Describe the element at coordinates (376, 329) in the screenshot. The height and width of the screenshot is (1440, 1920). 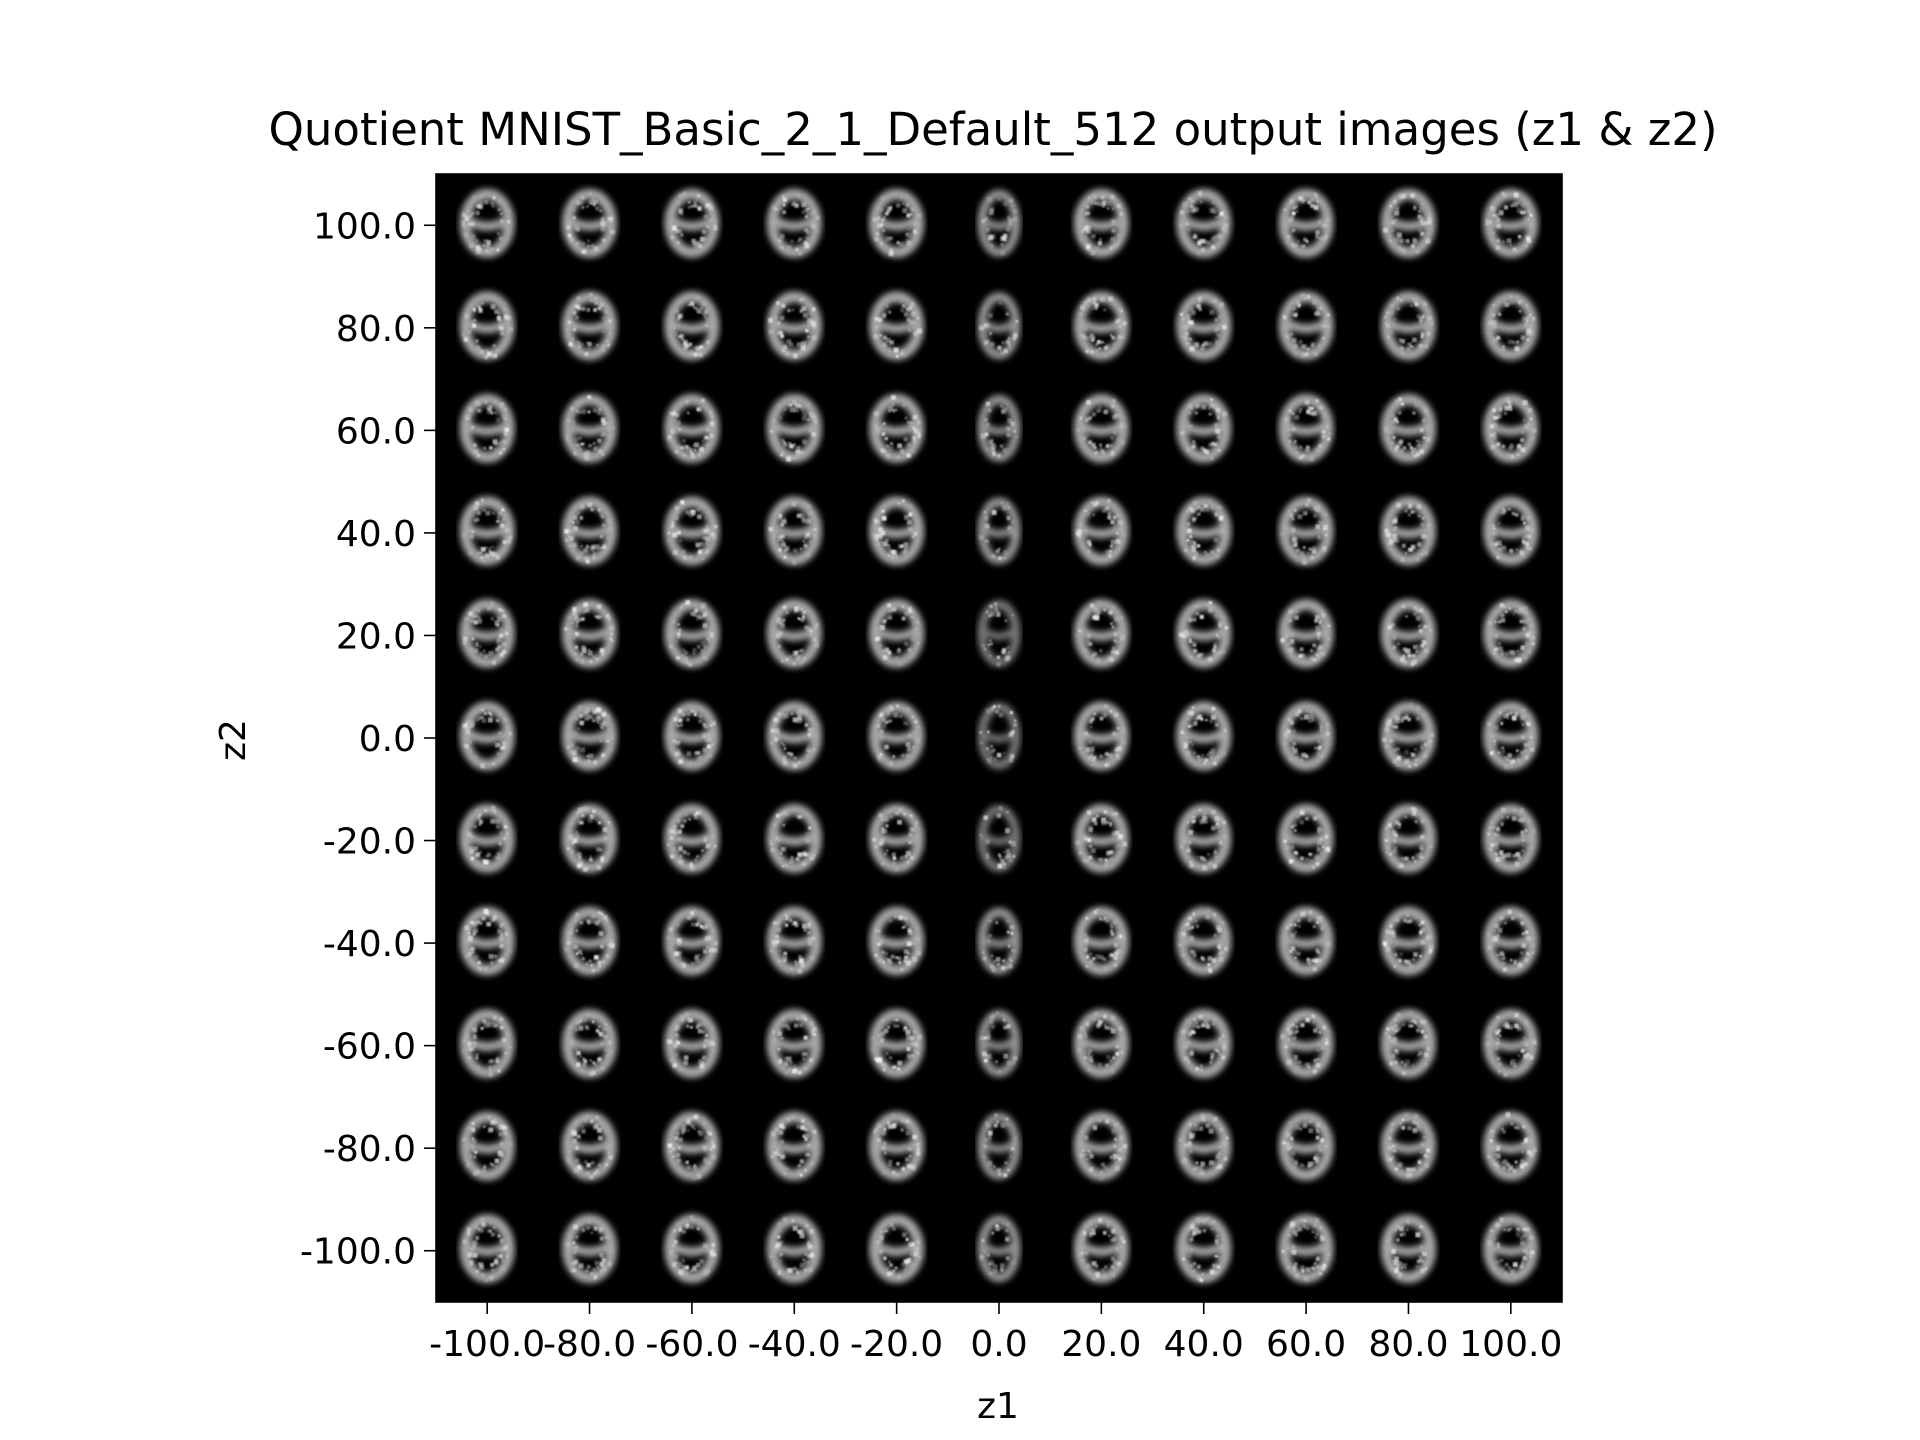
I see `y-tick-label: 80.0` at that location.